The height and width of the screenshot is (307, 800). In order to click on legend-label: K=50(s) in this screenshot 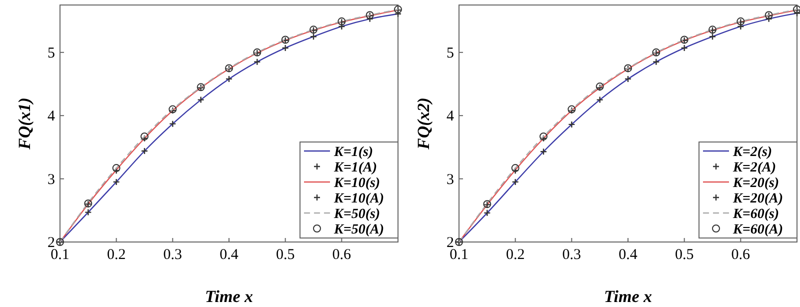, I will do `click(356, 214)`.